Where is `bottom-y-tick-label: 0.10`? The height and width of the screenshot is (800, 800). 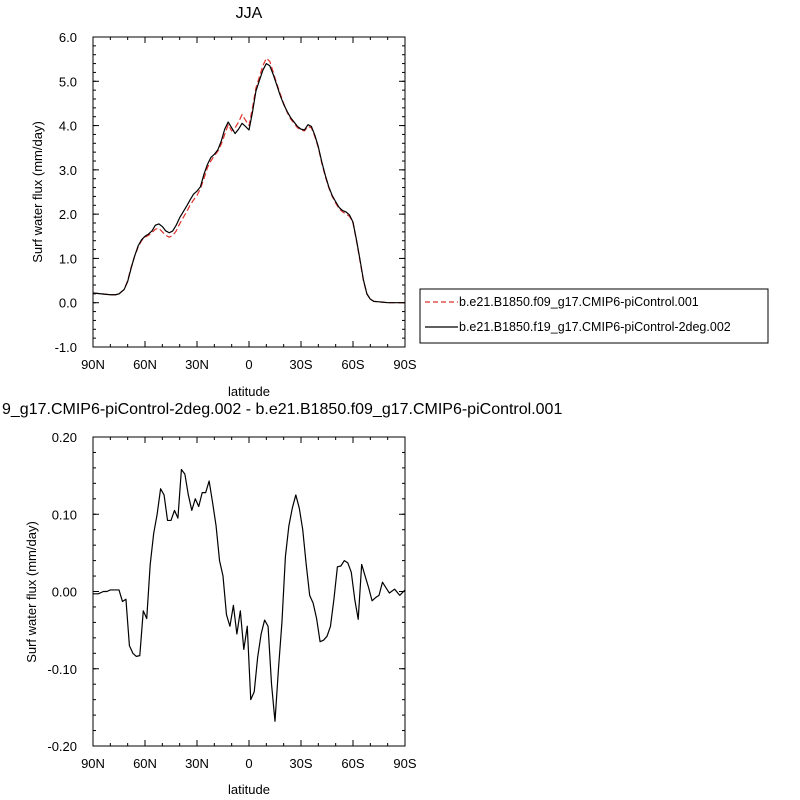 bottom-y-tick-label: 0.10 is located at coordinates (64, 514).